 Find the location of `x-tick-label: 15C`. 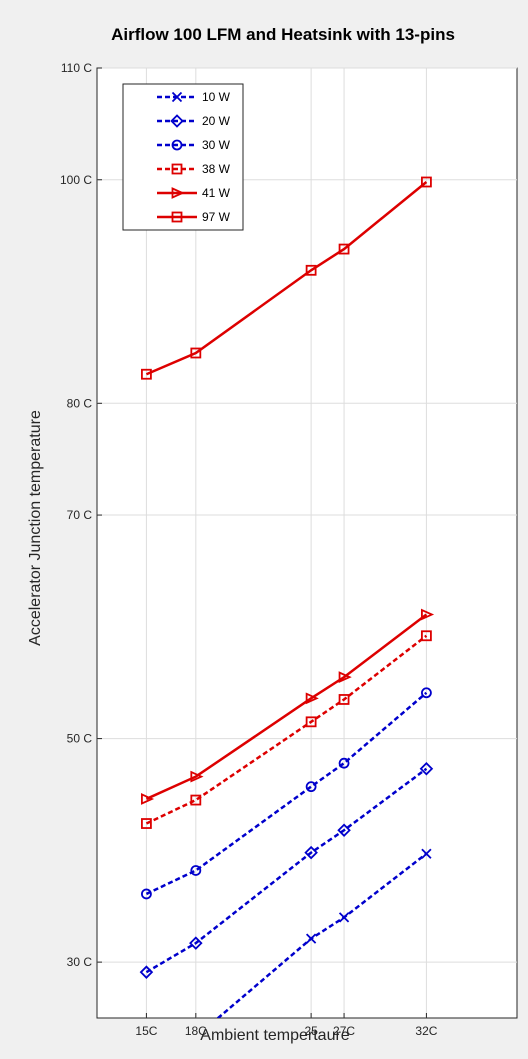

x-tick-label: 15C is located at coordinates (146, 1031).